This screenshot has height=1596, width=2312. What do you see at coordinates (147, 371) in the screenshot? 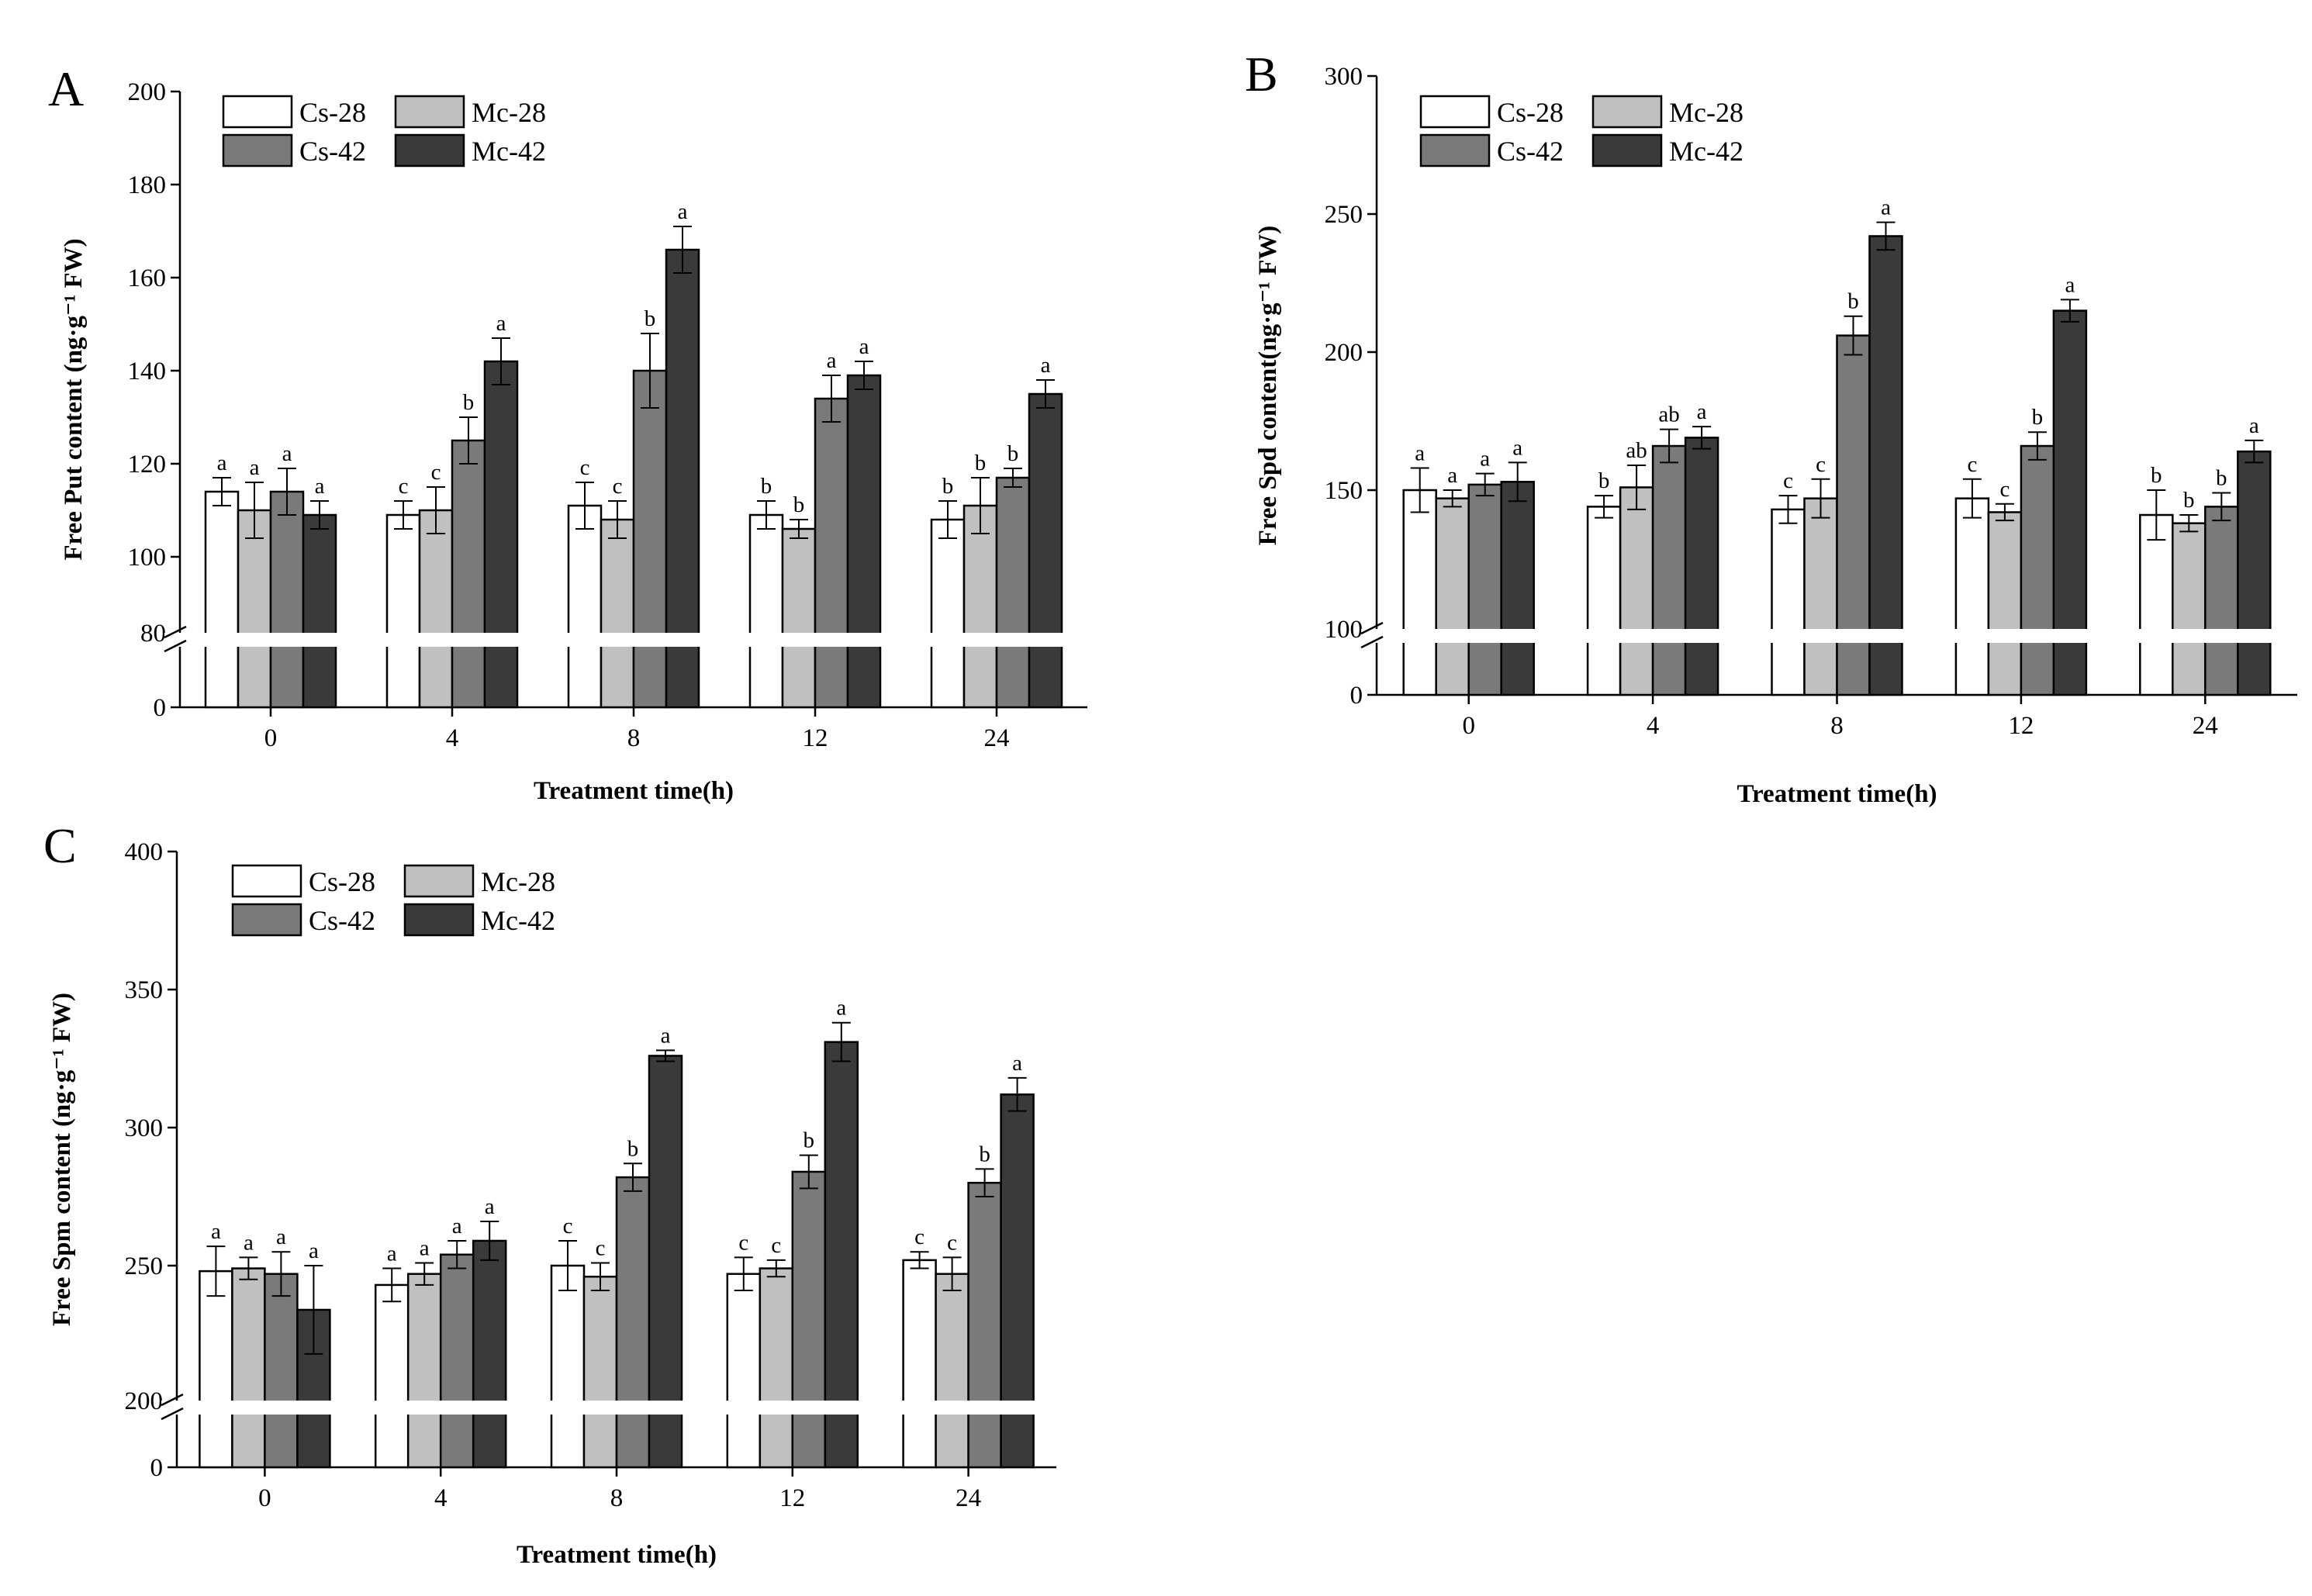
I see `y-tick-label: 140` at bounding box center [147, 371].